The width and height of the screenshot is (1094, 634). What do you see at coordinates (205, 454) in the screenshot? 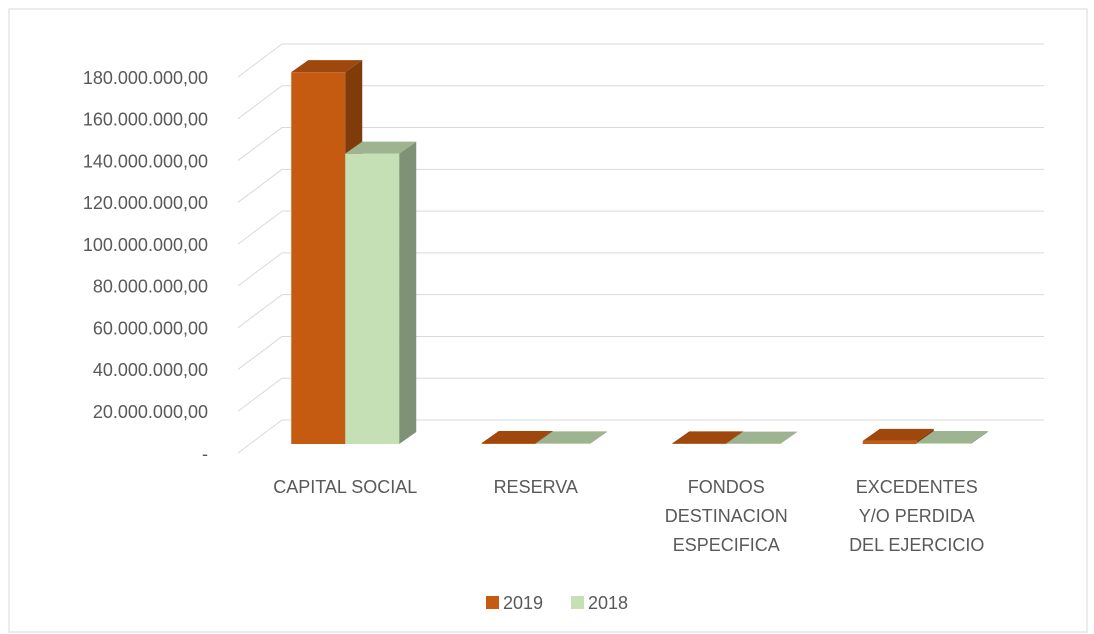
I see `y-tick-label: -` at bounding box center [205, 454].